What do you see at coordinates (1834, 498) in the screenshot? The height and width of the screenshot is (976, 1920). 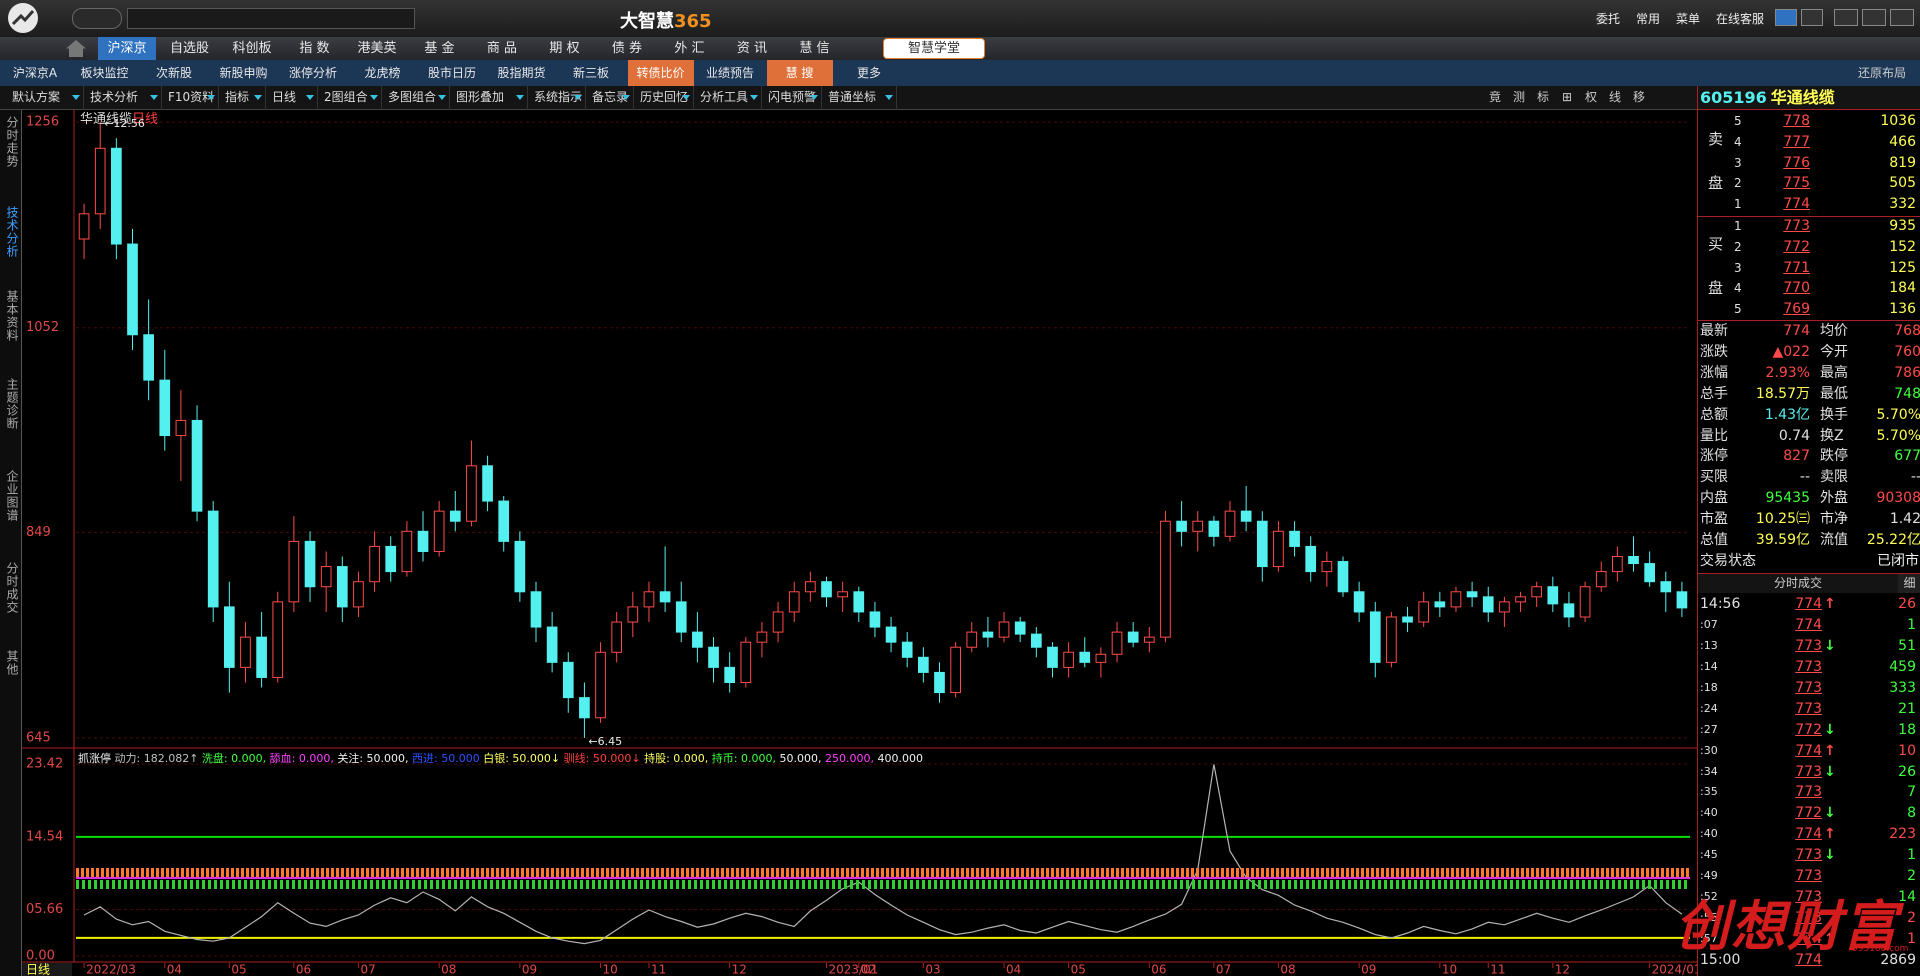 I see `stat-label: 外盘` at bounding box center [1834, 498].